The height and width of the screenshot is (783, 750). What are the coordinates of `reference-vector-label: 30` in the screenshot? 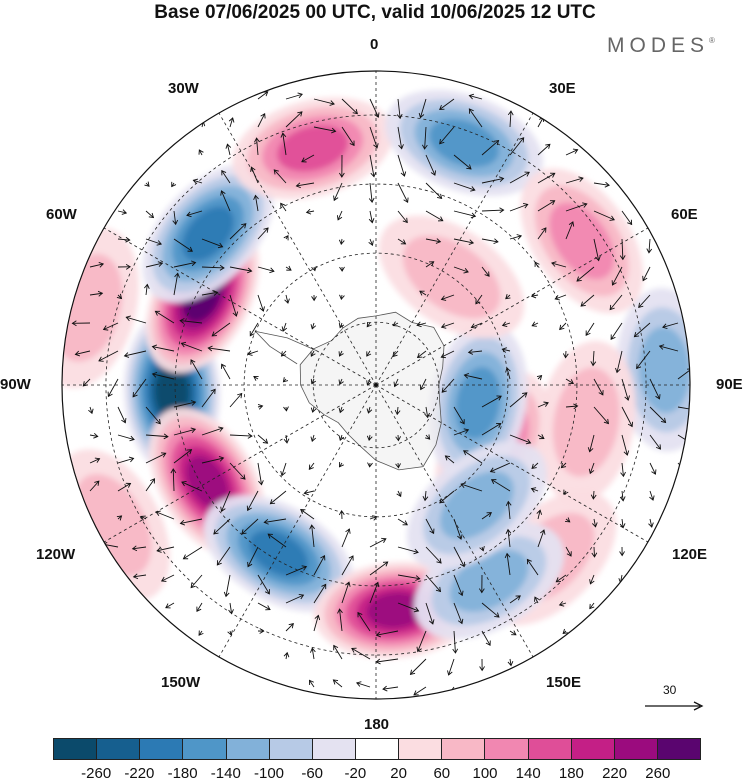 It's located at (670, 690).